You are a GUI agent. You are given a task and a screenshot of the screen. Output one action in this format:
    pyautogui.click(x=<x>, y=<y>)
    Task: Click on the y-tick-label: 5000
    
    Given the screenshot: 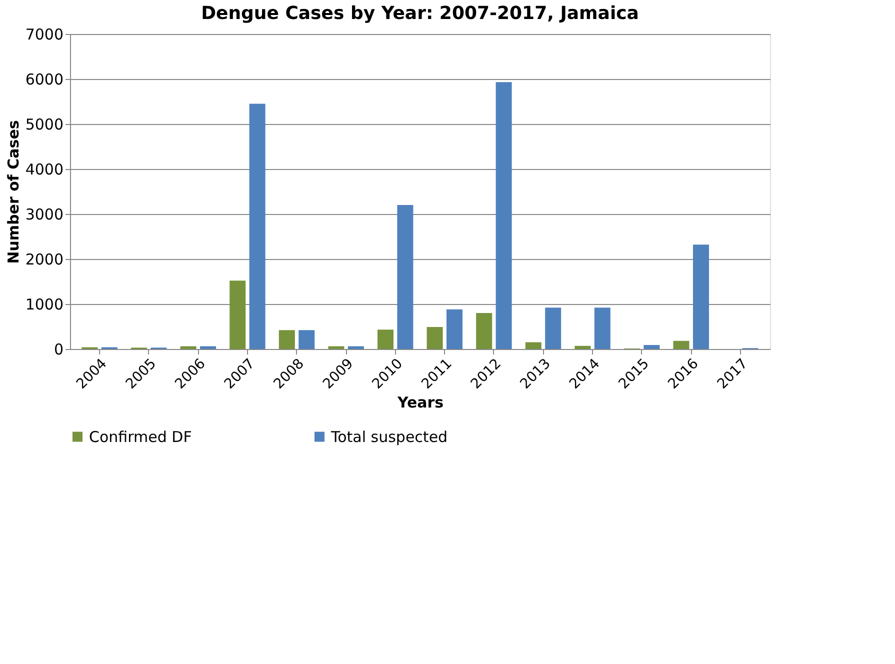 What is the action you would take?
    pyautogui.click(x=44, y=125)
    